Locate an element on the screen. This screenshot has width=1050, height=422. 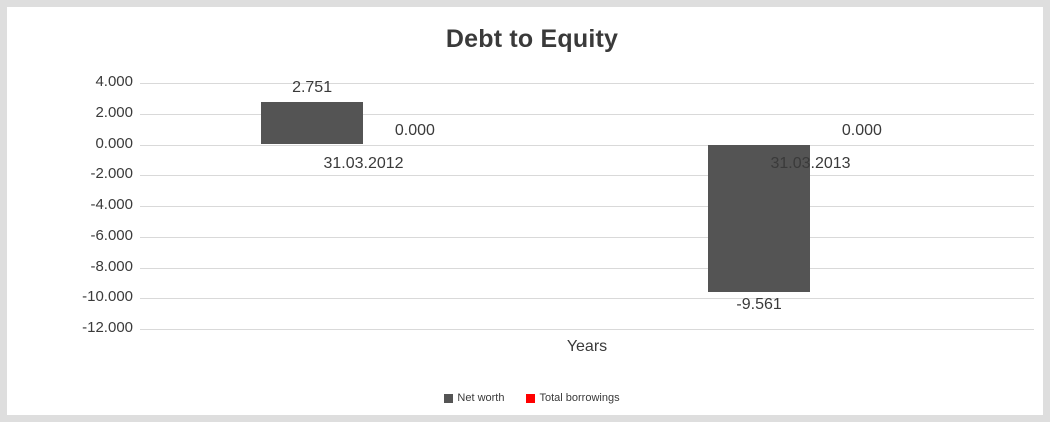
legend-label: Total borrowings is located at coordinates (579, 398).